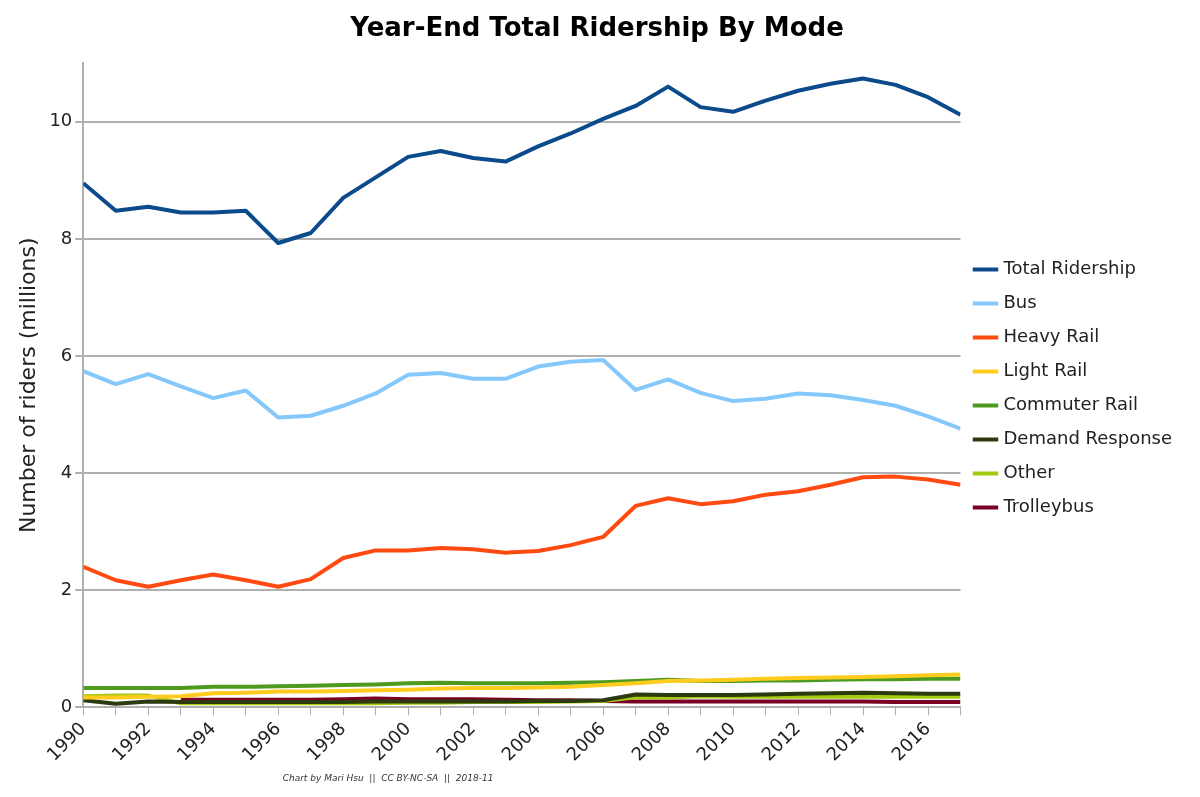 Image resolution: width=1200 pixels, height=797 pixels. I want to click on y-tick-label: 10, so click(61, 120).